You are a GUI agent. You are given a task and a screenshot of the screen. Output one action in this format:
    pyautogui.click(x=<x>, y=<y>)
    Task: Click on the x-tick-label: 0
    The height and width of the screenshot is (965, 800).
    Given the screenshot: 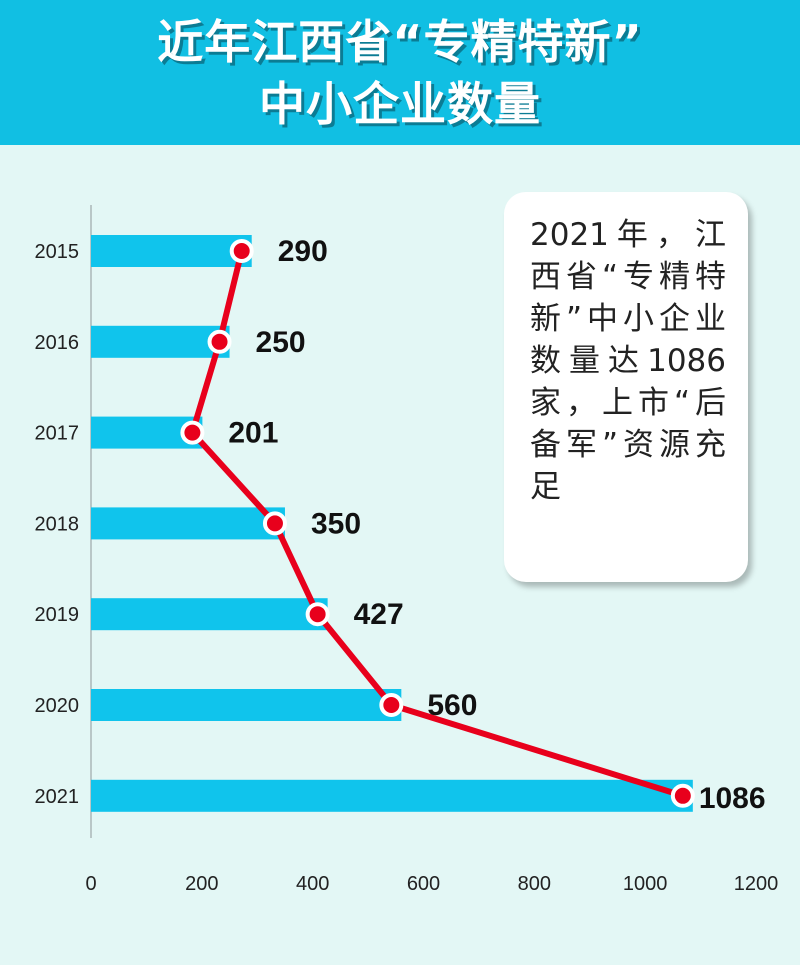 What is the action you would take?
    pyautogui.click(x=90, y=884)
    